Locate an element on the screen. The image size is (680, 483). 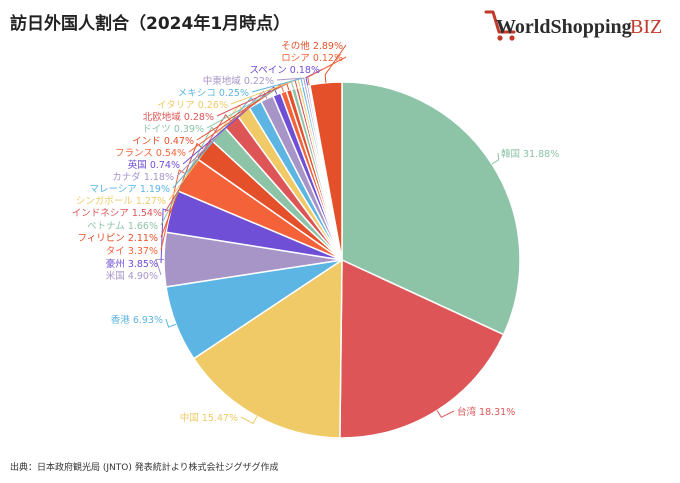
slice-17-label: ドイツ 0.39% is located at coordinates (173, 129).